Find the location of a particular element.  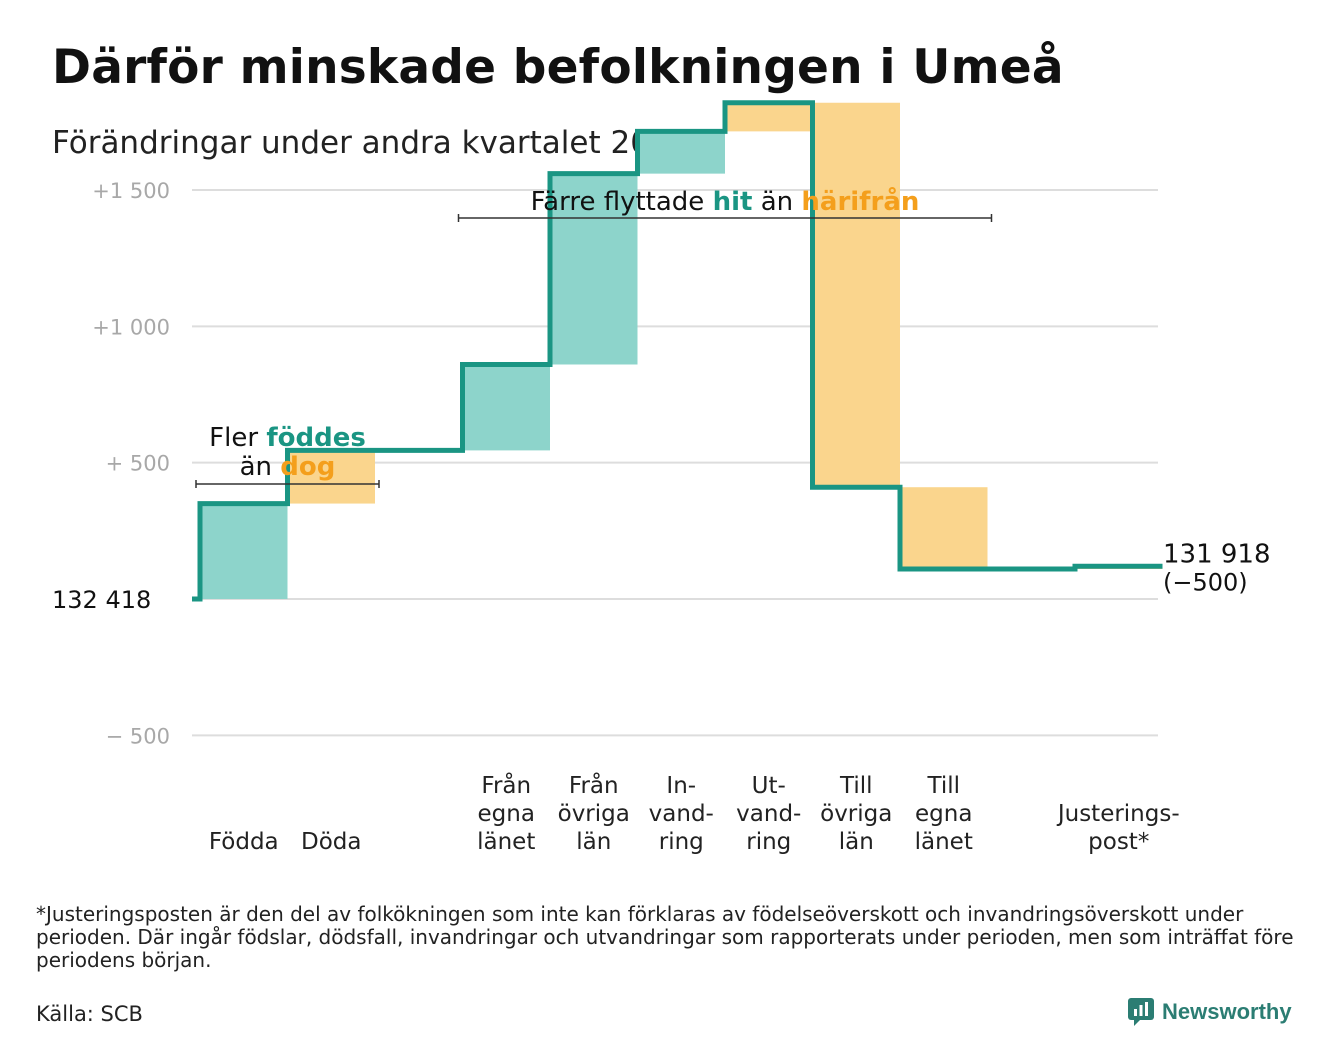

category-label: Födda is located at coordinates (244, 842).